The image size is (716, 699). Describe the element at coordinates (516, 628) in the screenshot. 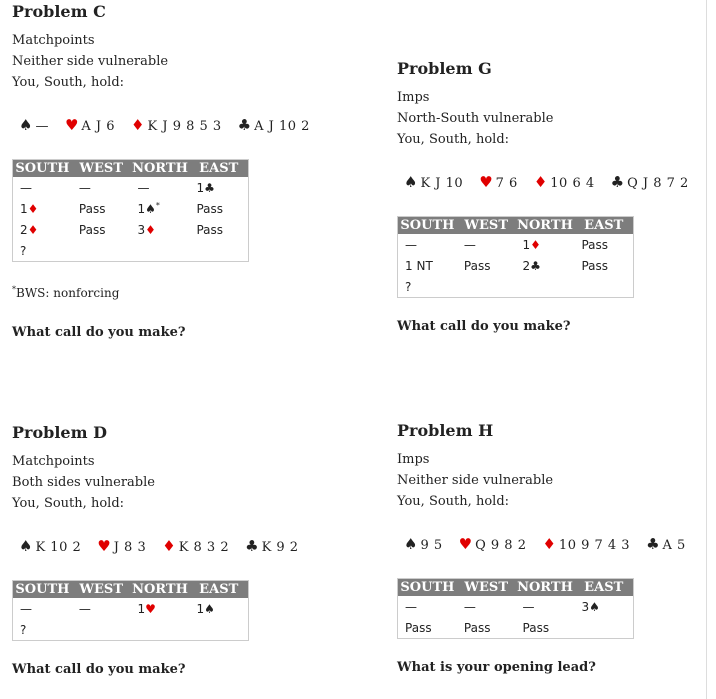

I see `auction-row: Pass Pass Pass` at that location.